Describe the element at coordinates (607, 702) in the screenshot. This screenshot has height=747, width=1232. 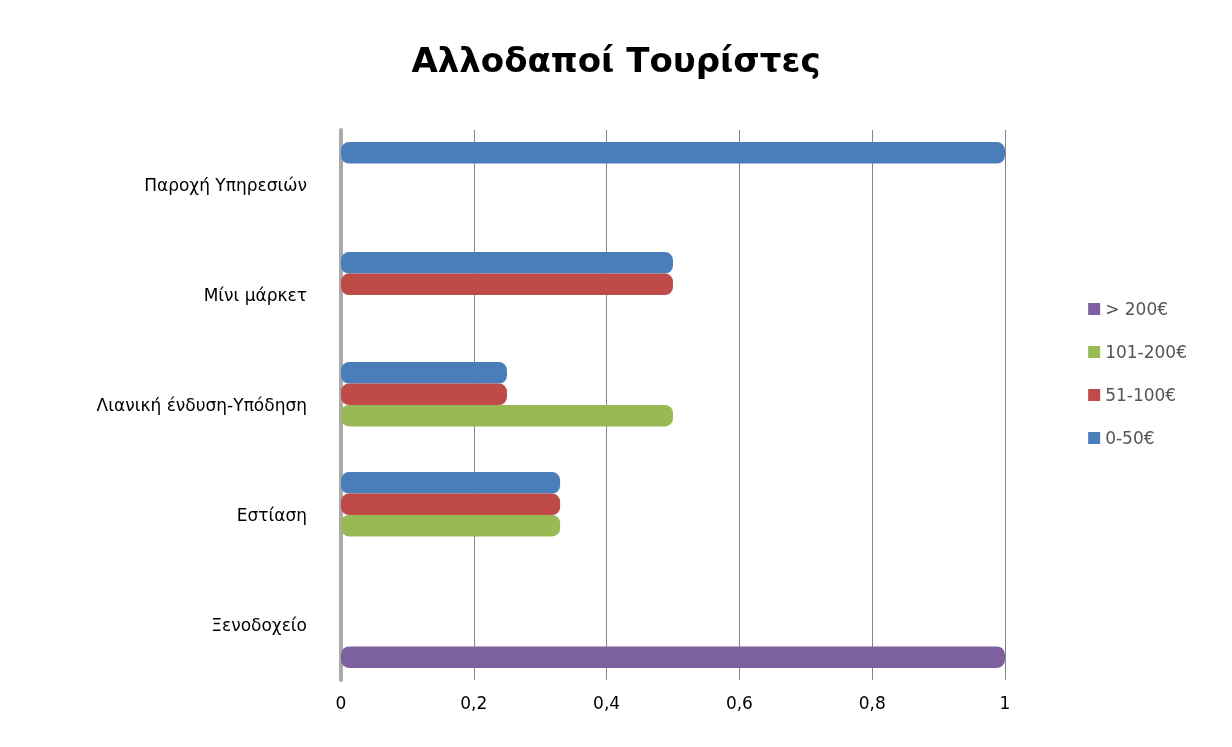
I see `x-tick-label: 0,4` at that location.